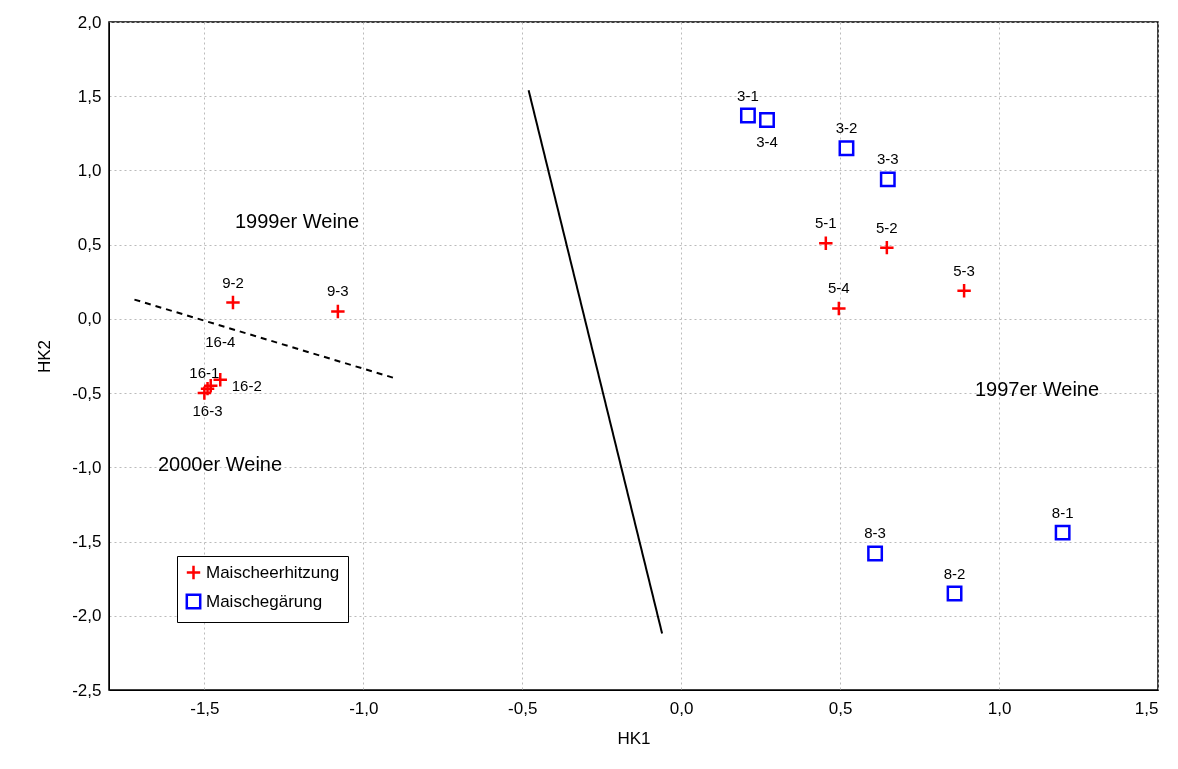 This screenshot has height=769, width=1178. Describe the element at coordinates (681, 708) in the screenshot. I see `x-tick-label: 0,0` at that location.